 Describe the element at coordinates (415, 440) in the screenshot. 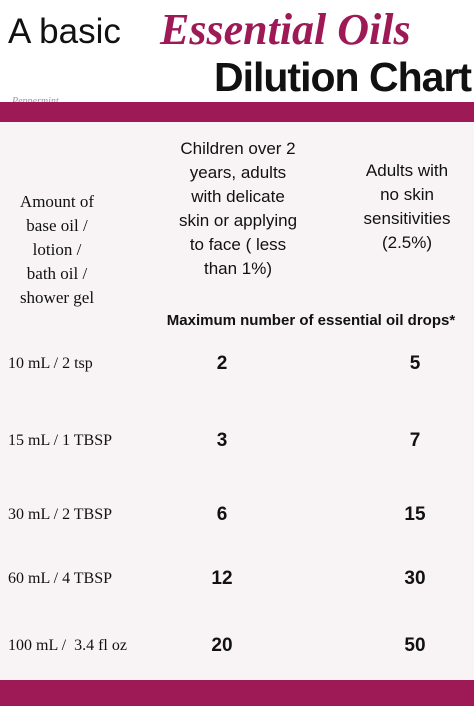

I see `cell-value: 7` at that location.